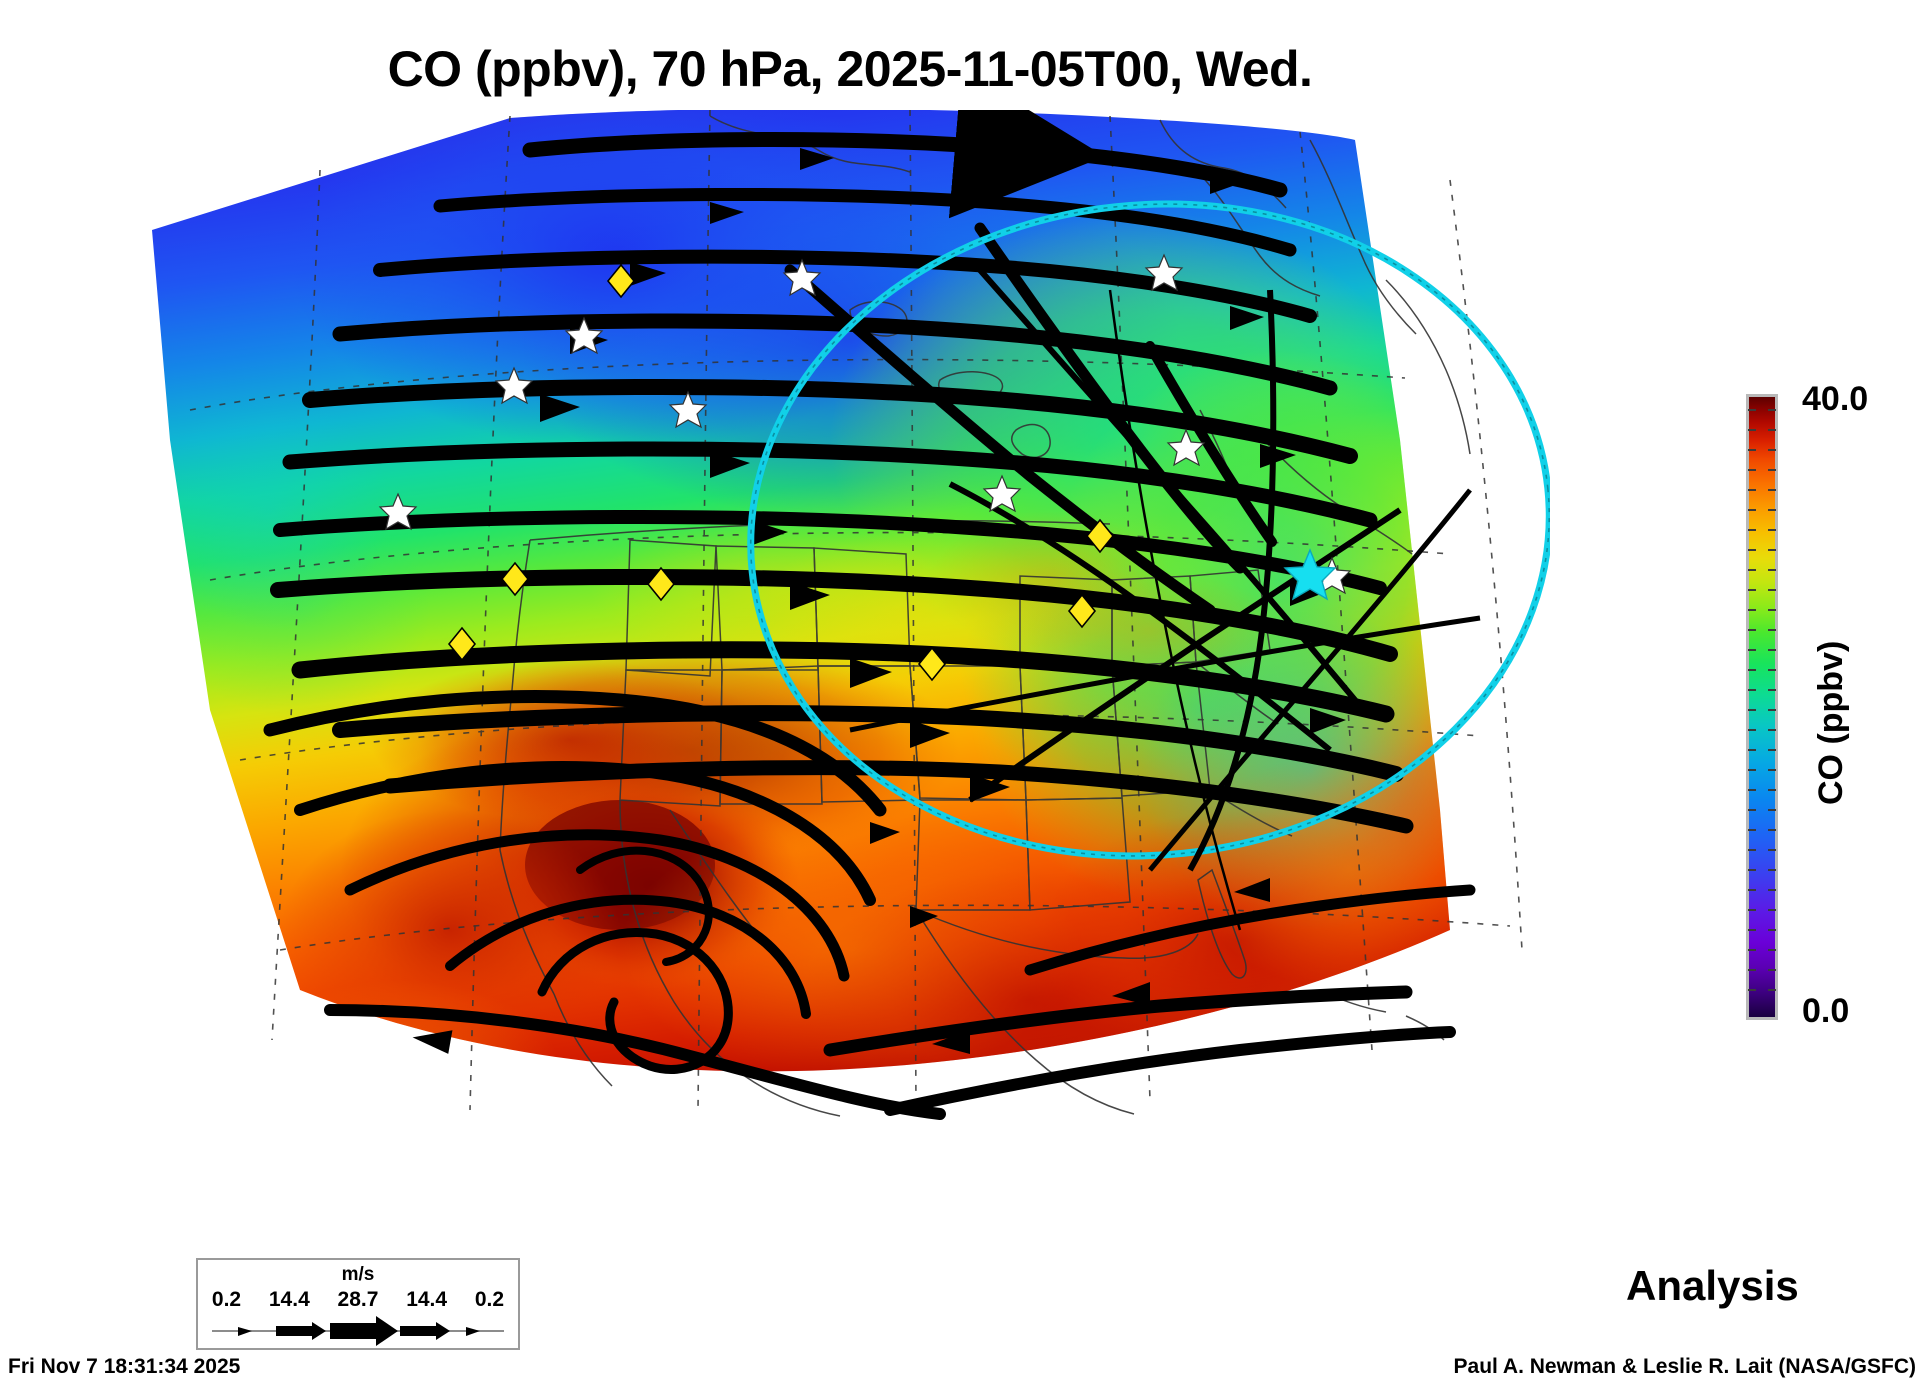  What do you see at coordinates (1712, 1285) in the screenshot?
I see `analysis-label: Analysis` at bounding box center [1712, 1285].